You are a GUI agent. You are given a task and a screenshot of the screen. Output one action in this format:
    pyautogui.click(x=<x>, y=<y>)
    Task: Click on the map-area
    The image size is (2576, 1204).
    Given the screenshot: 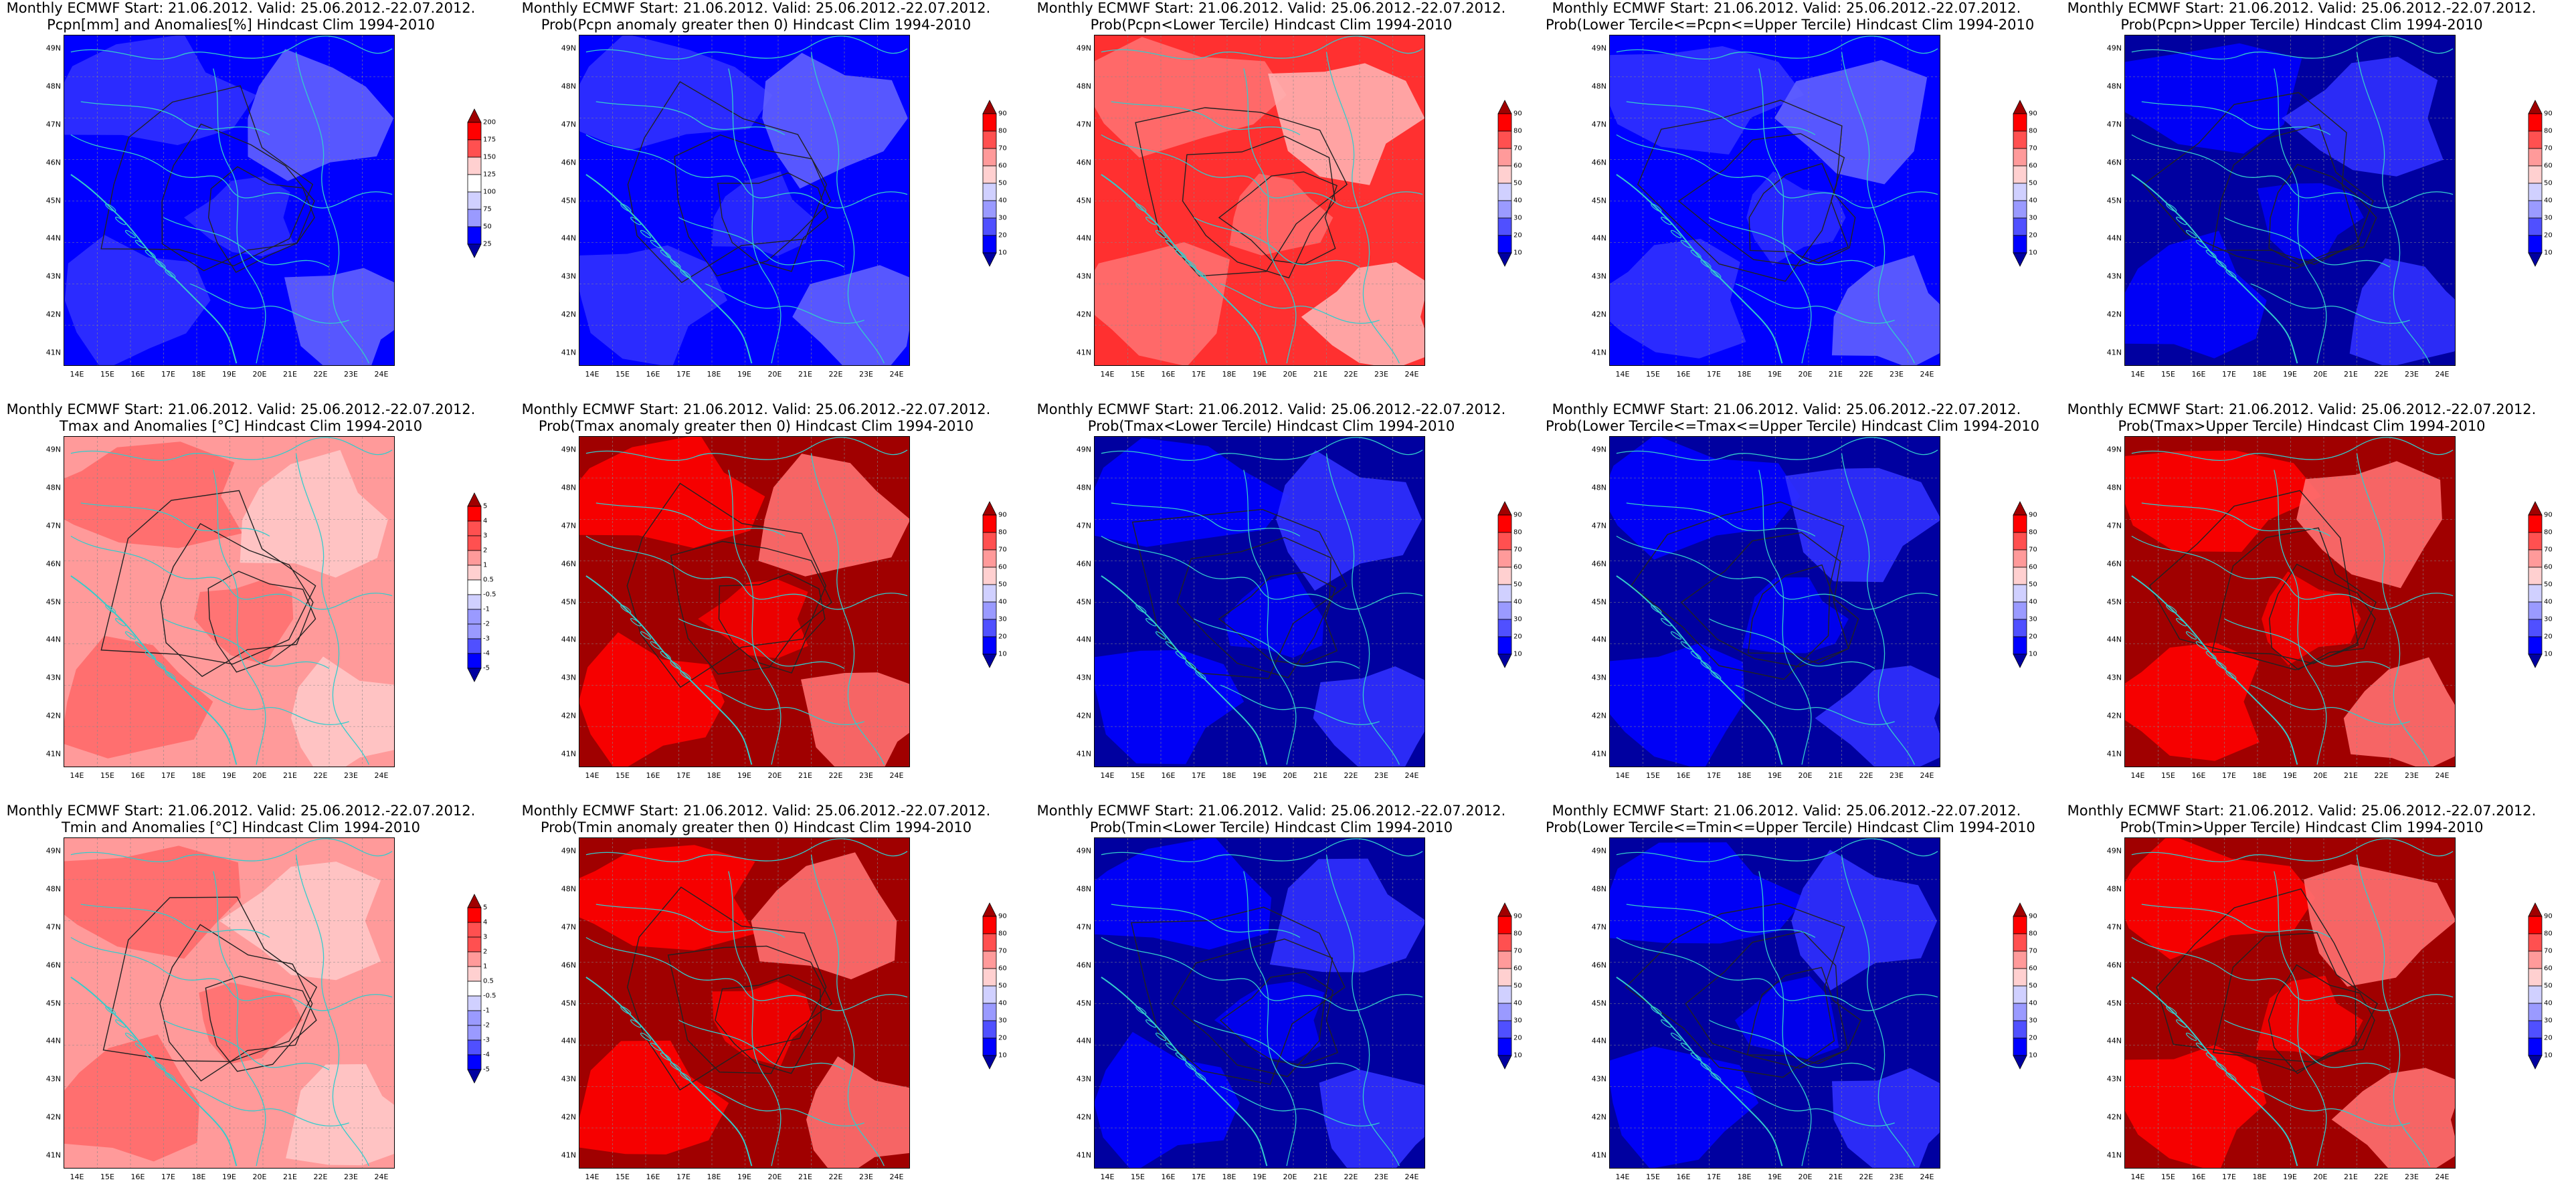 What is the action you would take?
    pyautogui.click(x=1259, y=1003)
    